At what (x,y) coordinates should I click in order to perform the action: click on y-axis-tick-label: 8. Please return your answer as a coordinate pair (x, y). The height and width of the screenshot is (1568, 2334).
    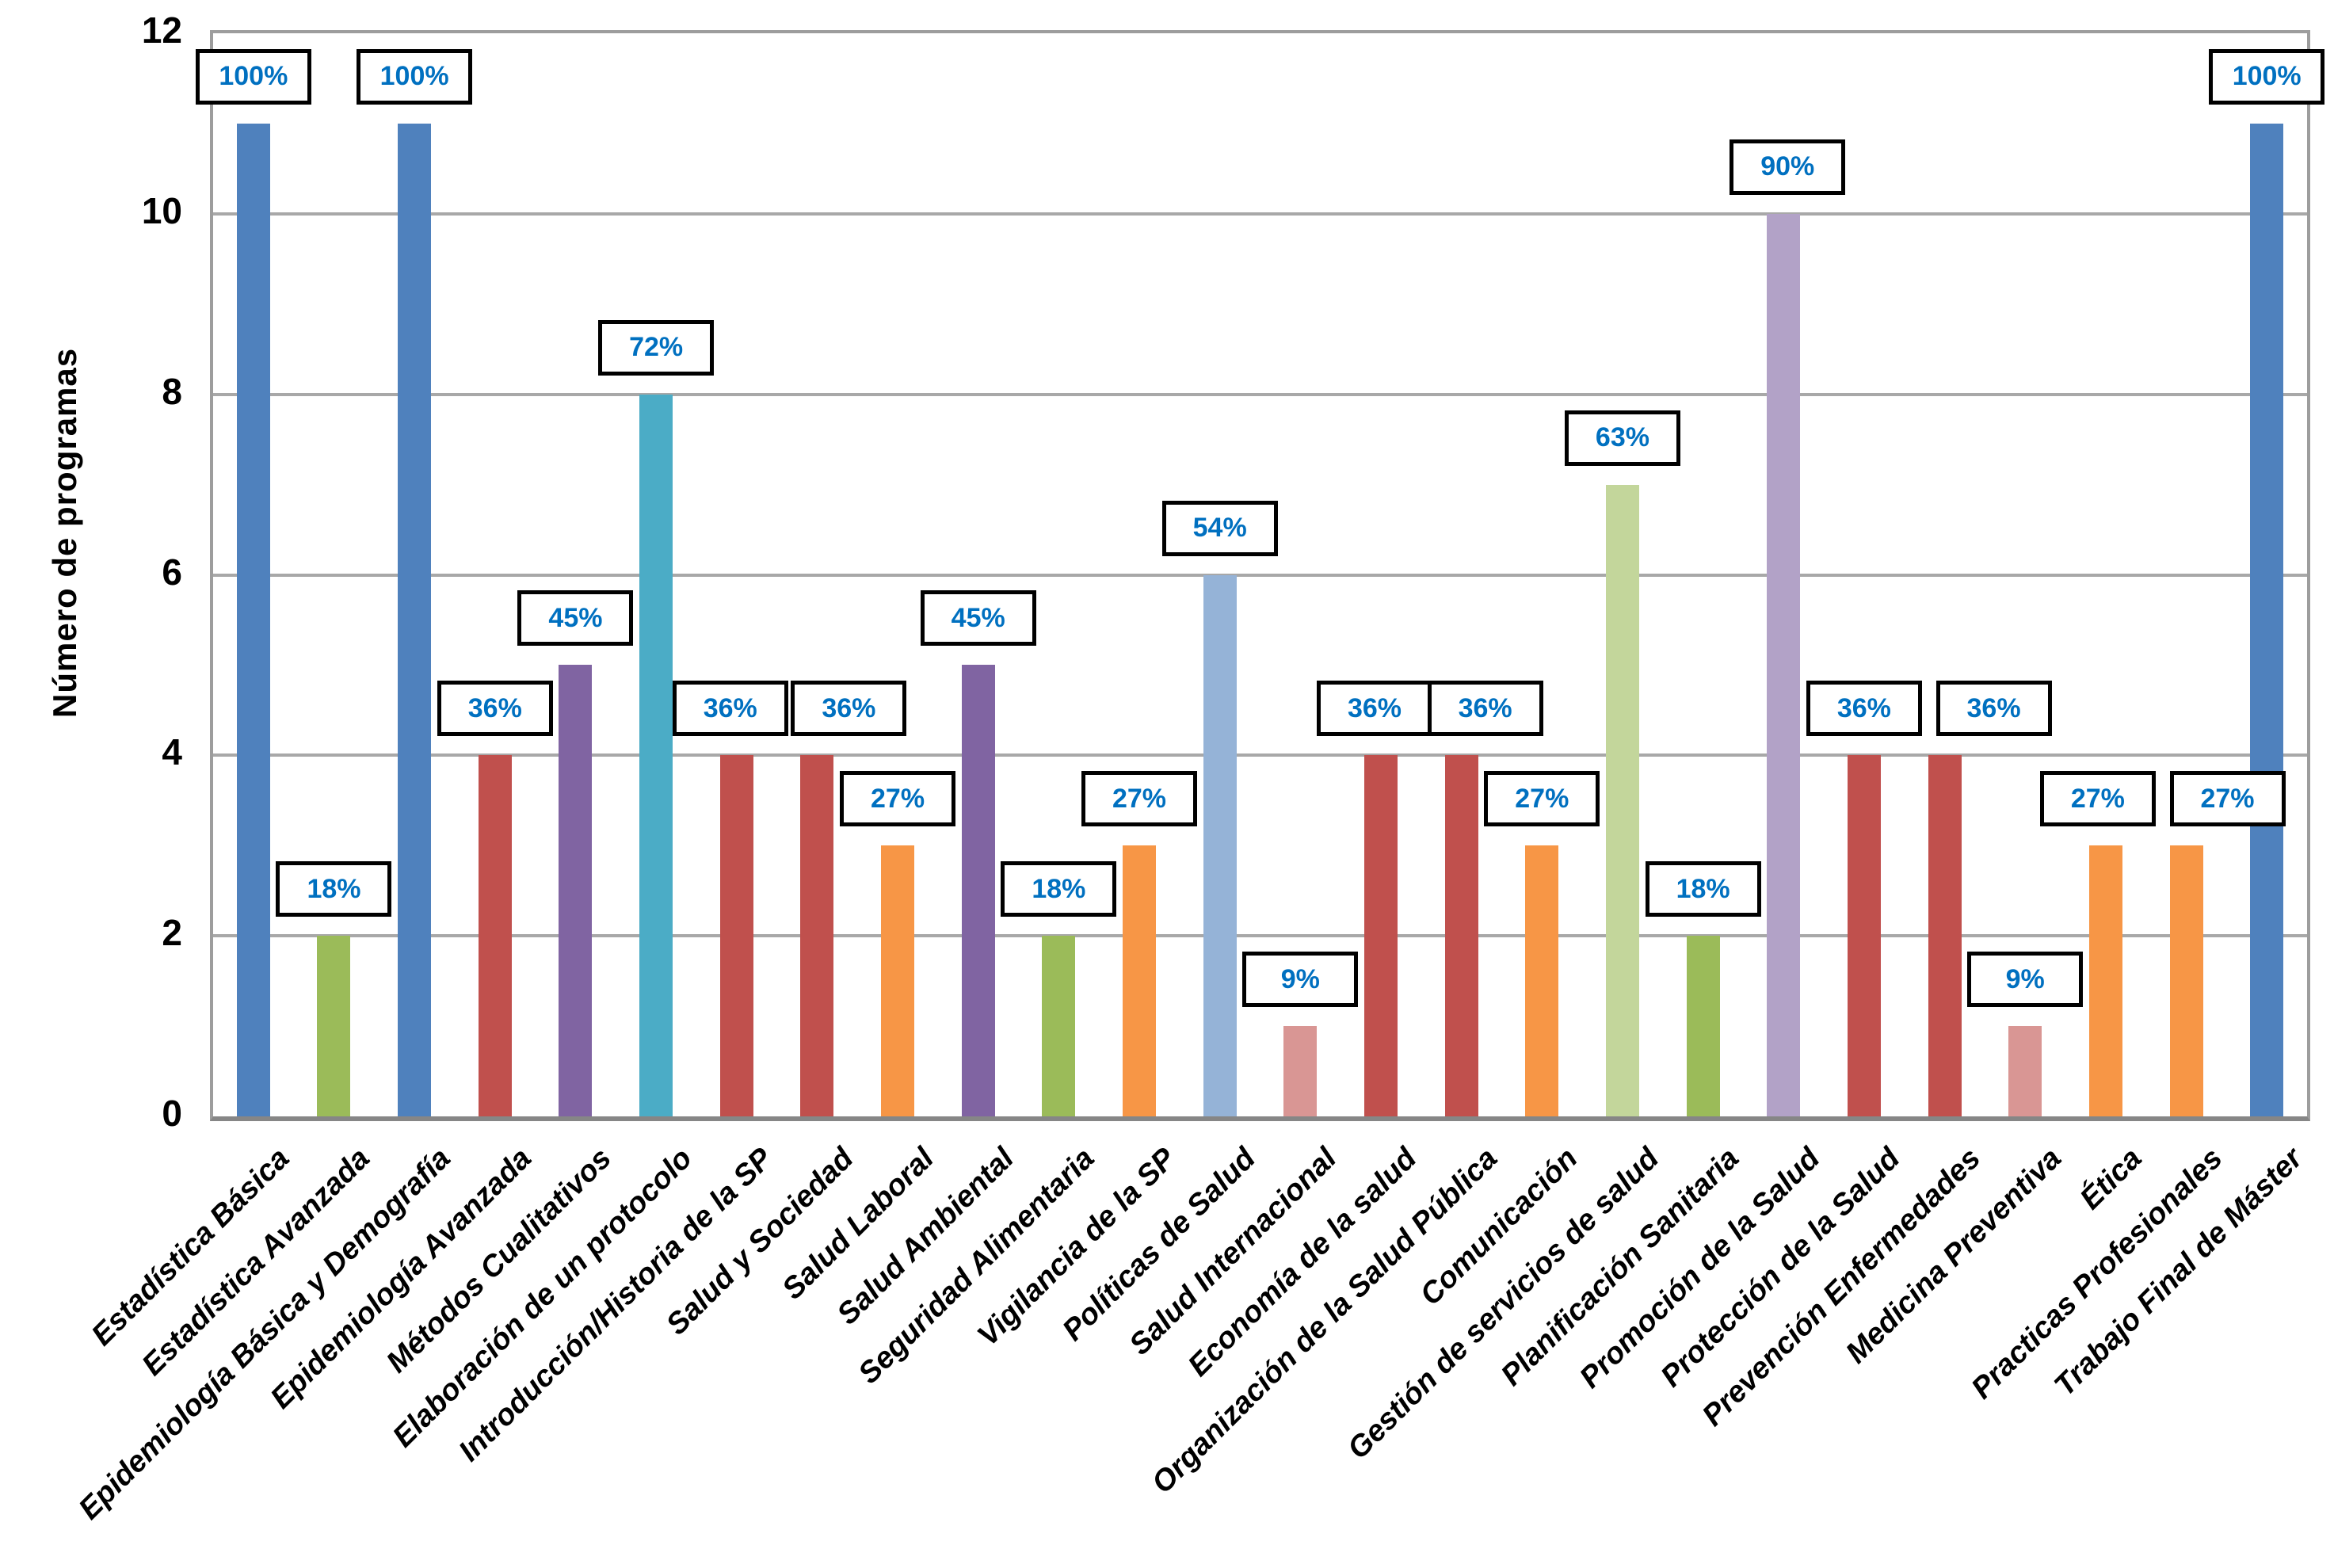
    Looking at the image, I should click on (172, 391).